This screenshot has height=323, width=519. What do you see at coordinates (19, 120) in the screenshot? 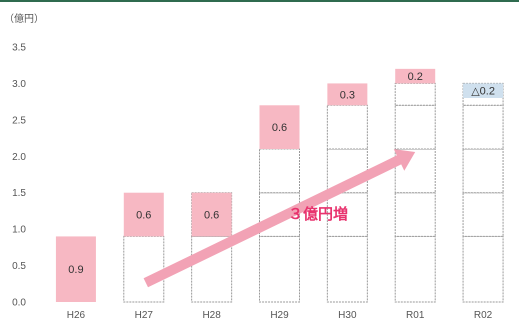
I see `y-tick-label: 2.5` at bounding box center [19, 120].